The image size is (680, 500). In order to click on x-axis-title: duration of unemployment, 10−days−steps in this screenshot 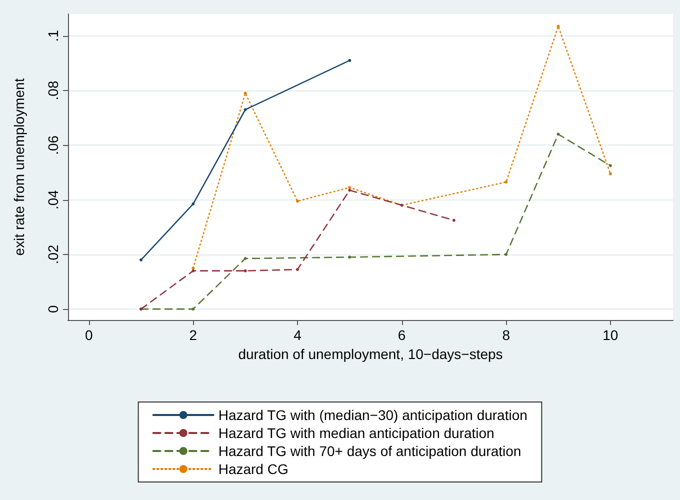, I will do `click(370, 354)`.